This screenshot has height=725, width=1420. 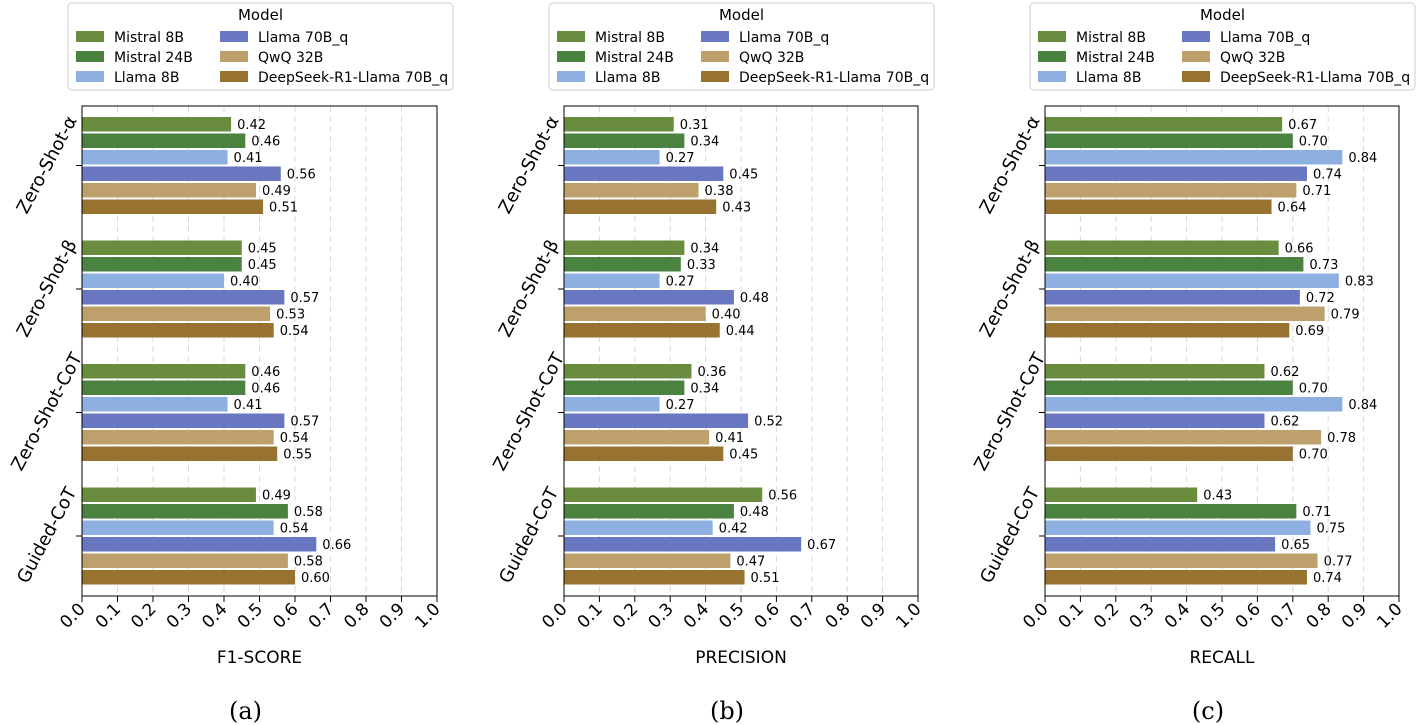 I want to click on value-label: 0.31, so click(x=694, y=125).